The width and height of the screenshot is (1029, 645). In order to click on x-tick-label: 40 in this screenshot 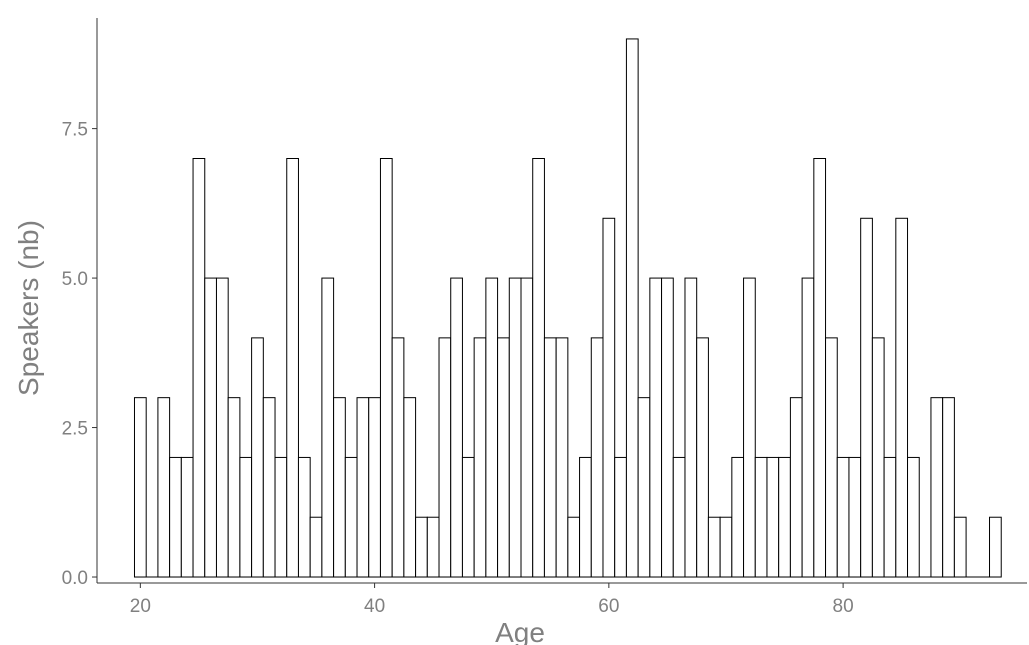, I will do `click(374, 606)`.